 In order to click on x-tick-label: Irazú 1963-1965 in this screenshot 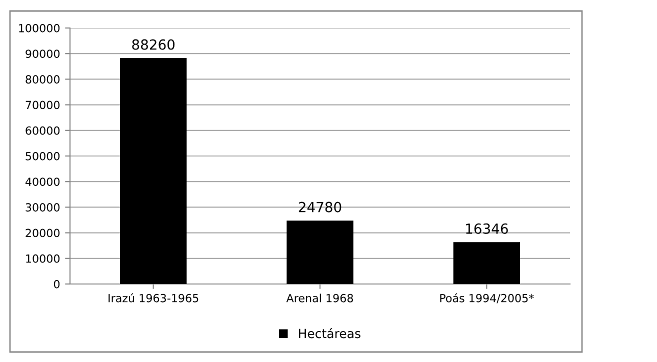, I will do `click(153, 297)`.